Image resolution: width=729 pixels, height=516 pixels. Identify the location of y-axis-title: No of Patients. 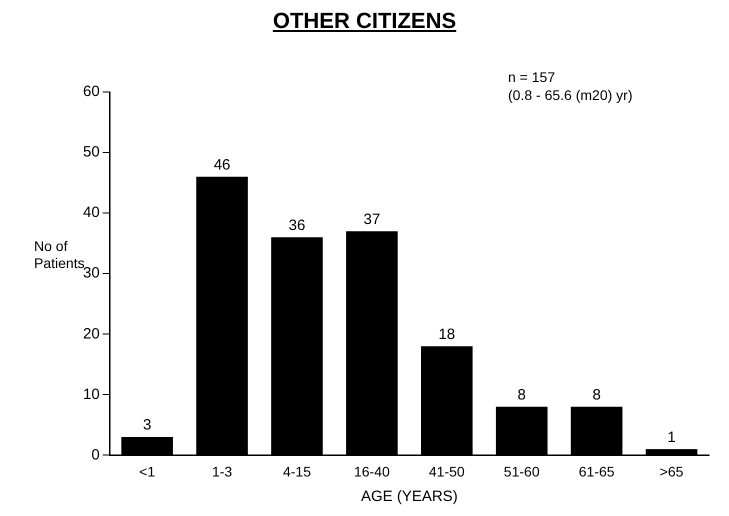
(59, 254).